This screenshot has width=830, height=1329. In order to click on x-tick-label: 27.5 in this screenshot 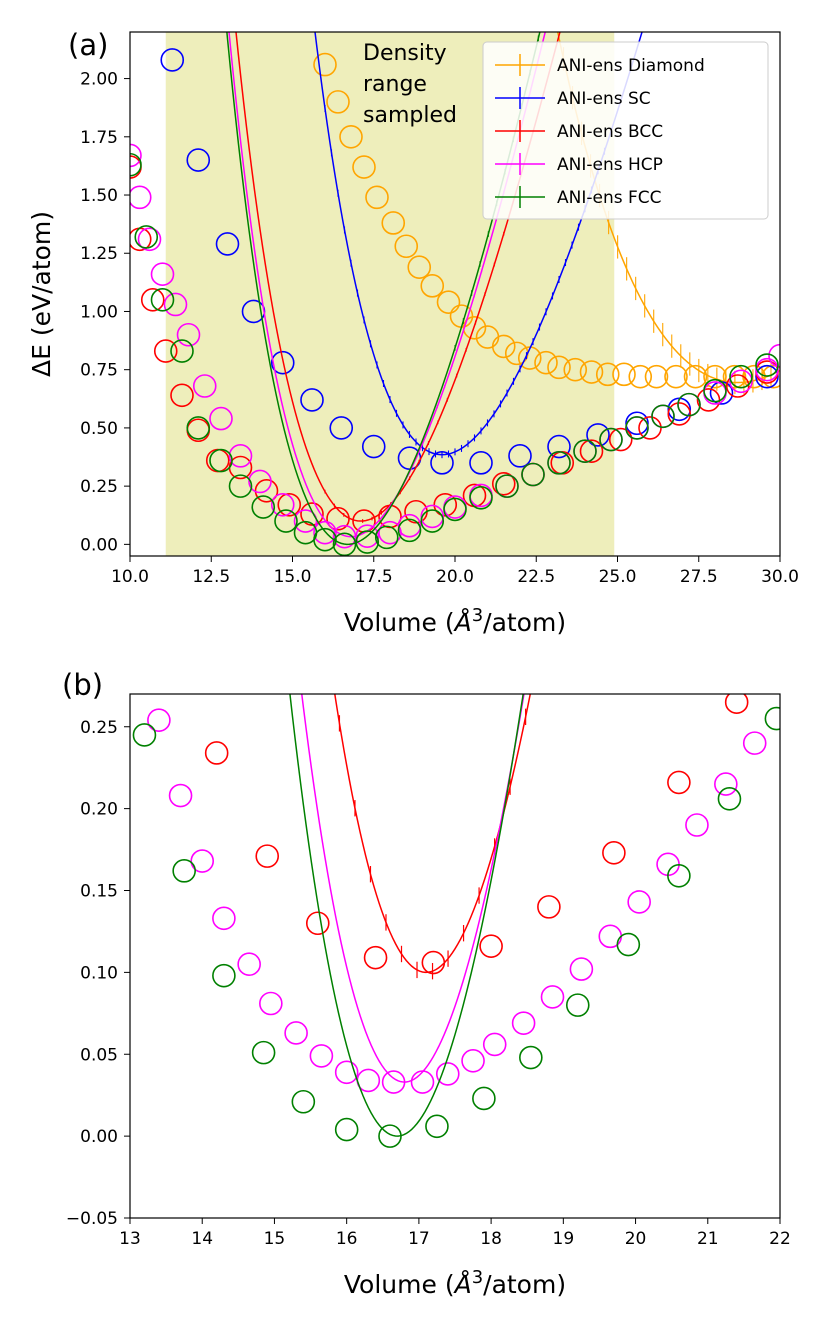, I will do `click(699, 577)`.